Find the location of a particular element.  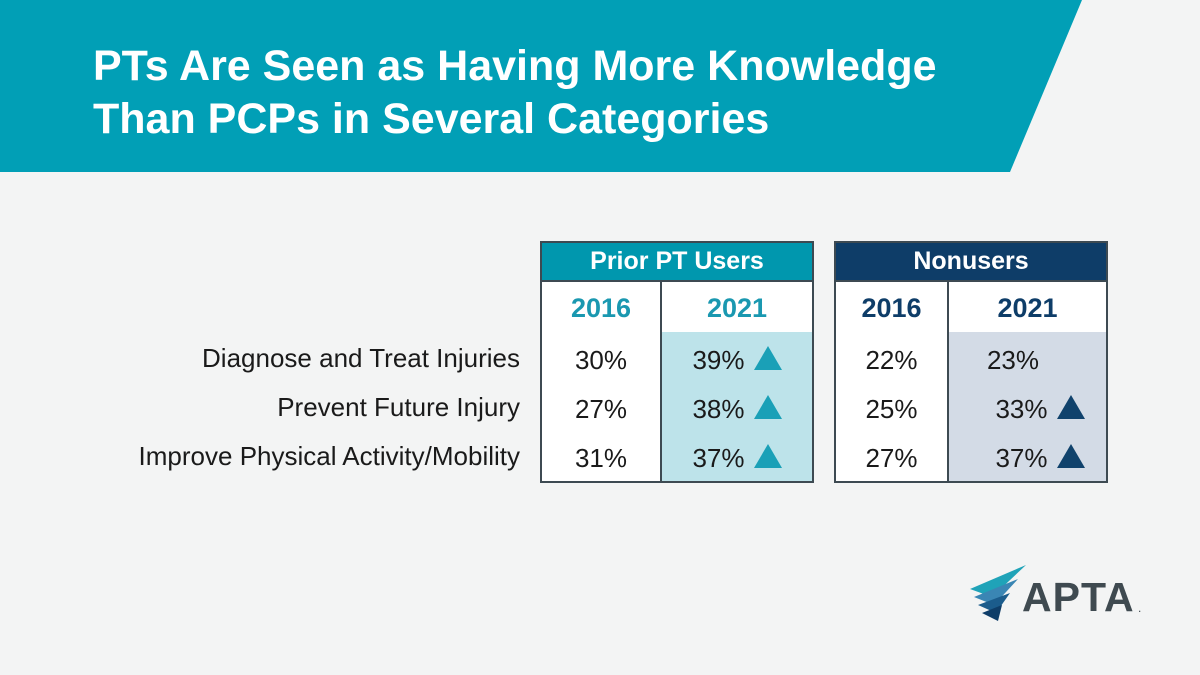

value-label: 33% is located at coordinates (1021, 409).